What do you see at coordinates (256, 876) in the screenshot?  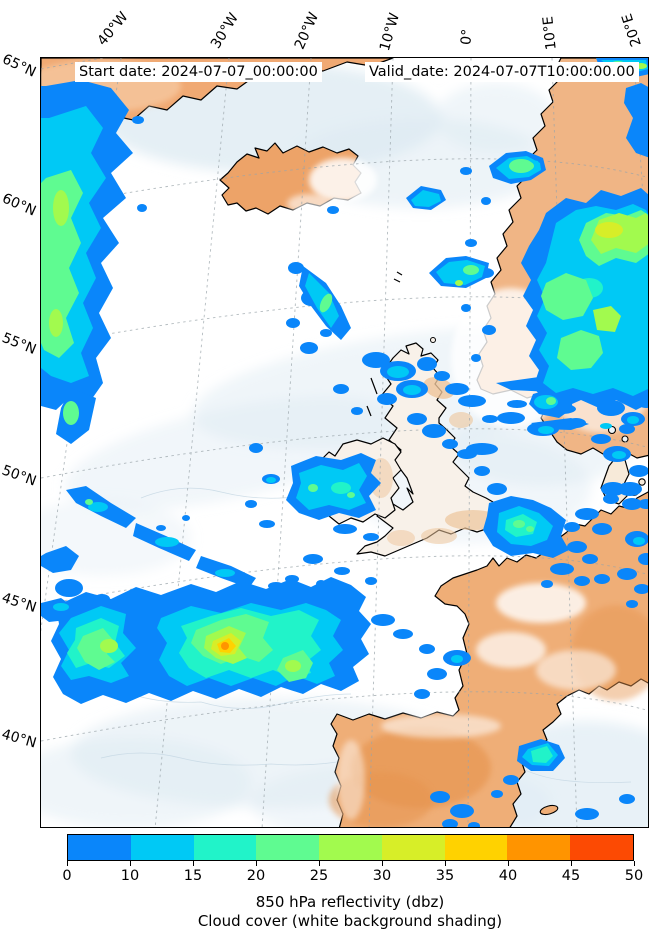 I see `colorbar-tick-label: 20` at bounding box center [256, 876].